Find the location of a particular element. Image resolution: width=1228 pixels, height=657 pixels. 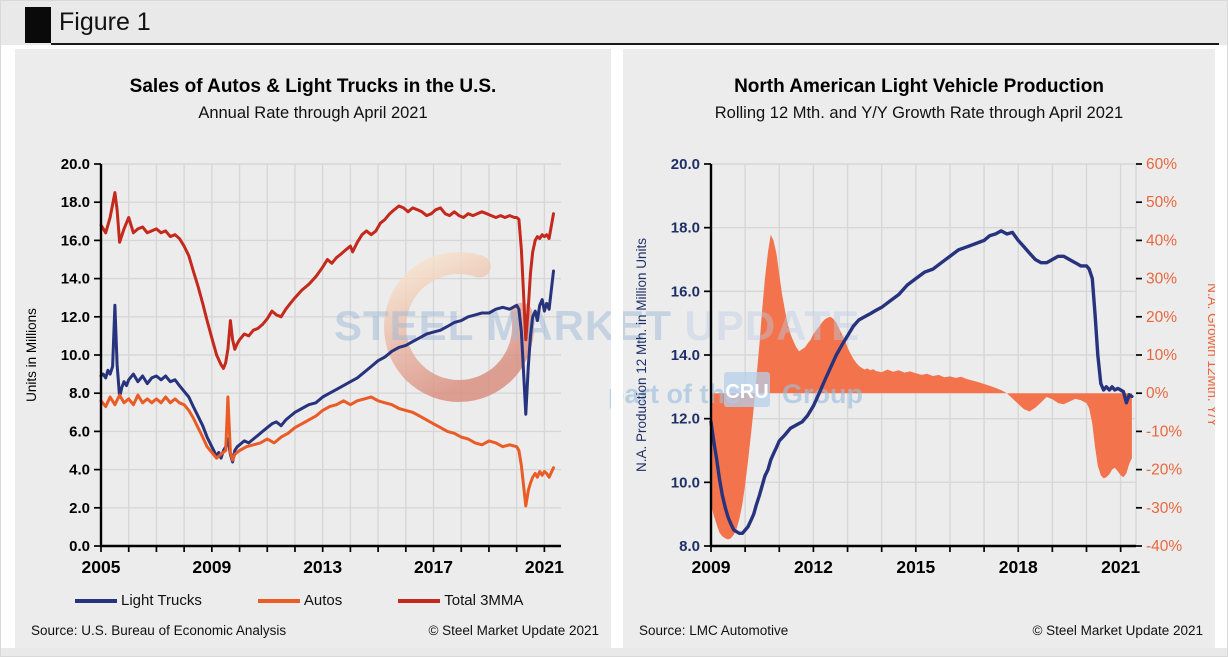

left-chart-legend: Light Trucks Autos Total 3MMA is located at coordinates (299, 600).